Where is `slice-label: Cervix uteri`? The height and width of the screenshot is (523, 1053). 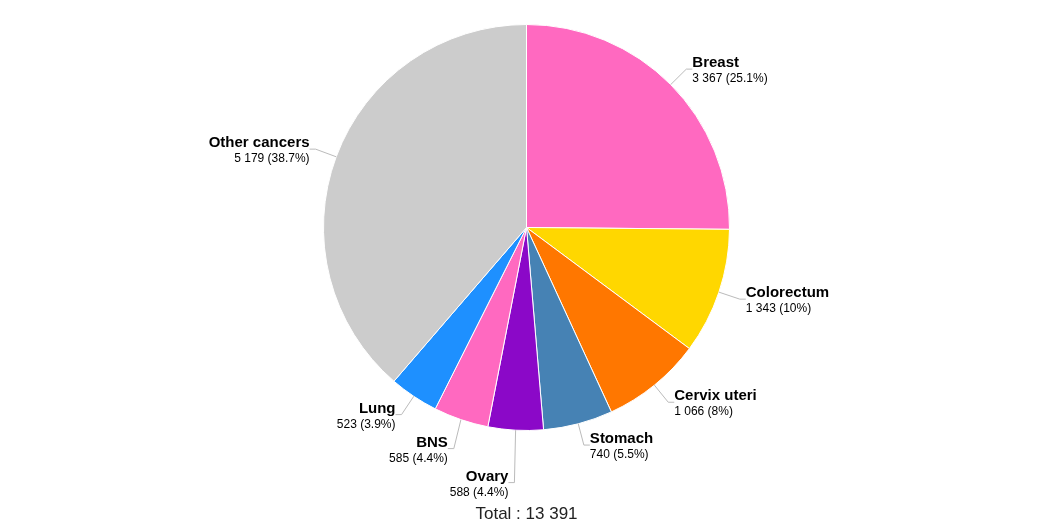
slice-label: Cervix uteri is located at coordinates (715, 395).